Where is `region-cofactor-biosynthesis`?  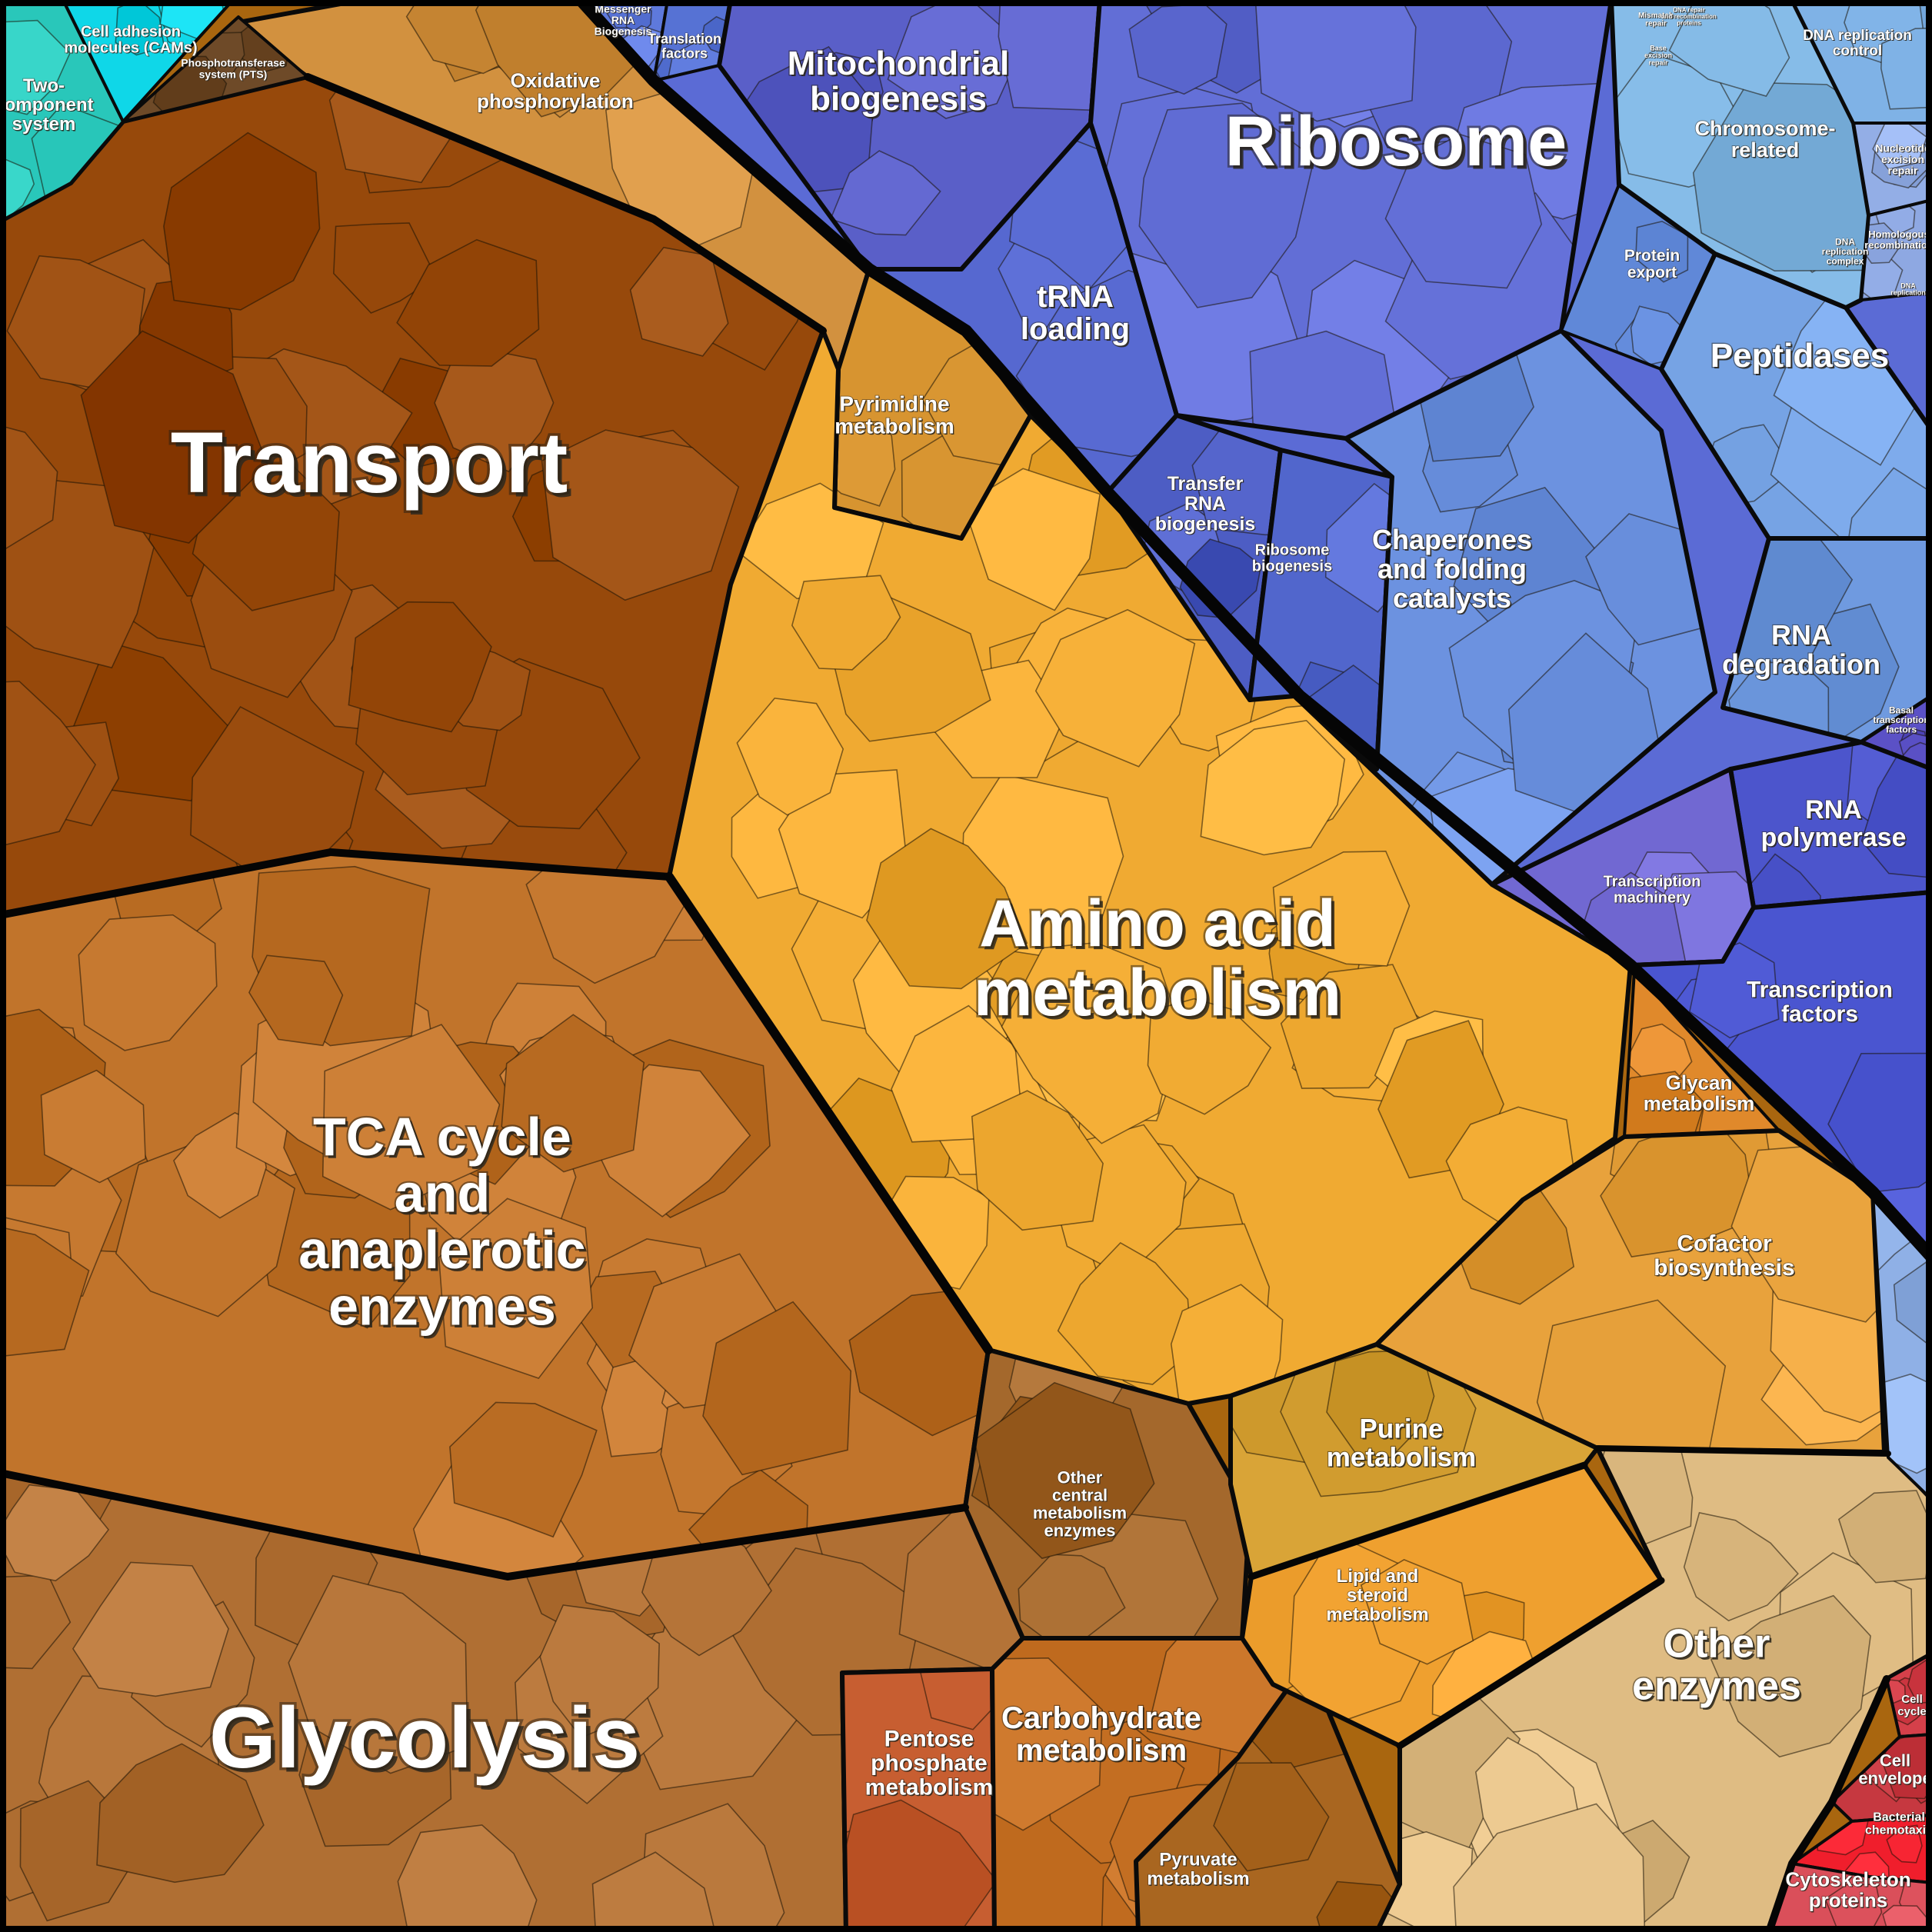 region-cofactor-biosynthesis is located at coordinates (1654, 1274).